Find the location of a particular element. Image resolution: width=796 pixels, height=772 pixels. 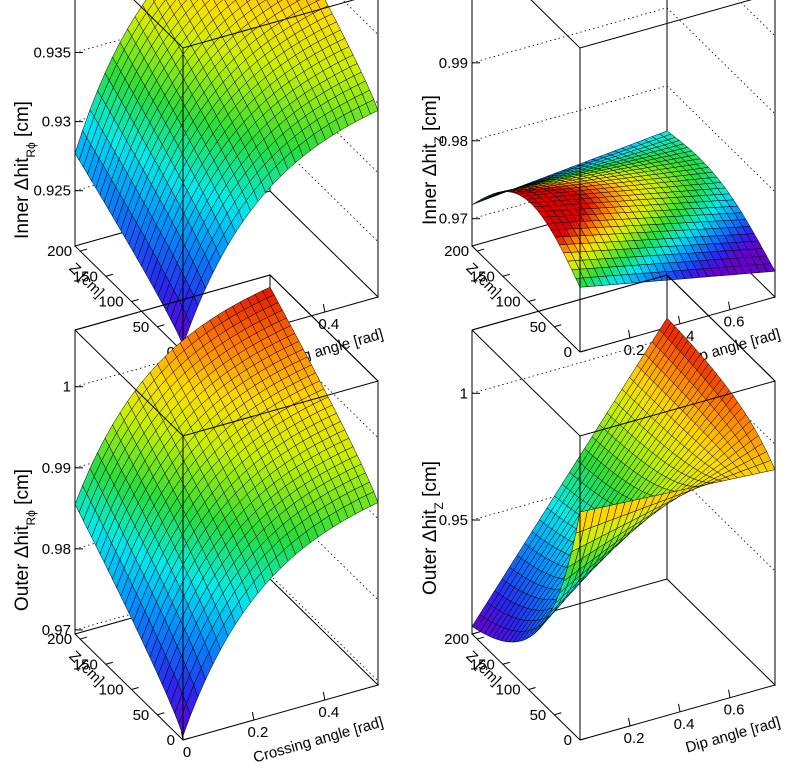

surface-mesh is located at coordinates (623, 209).